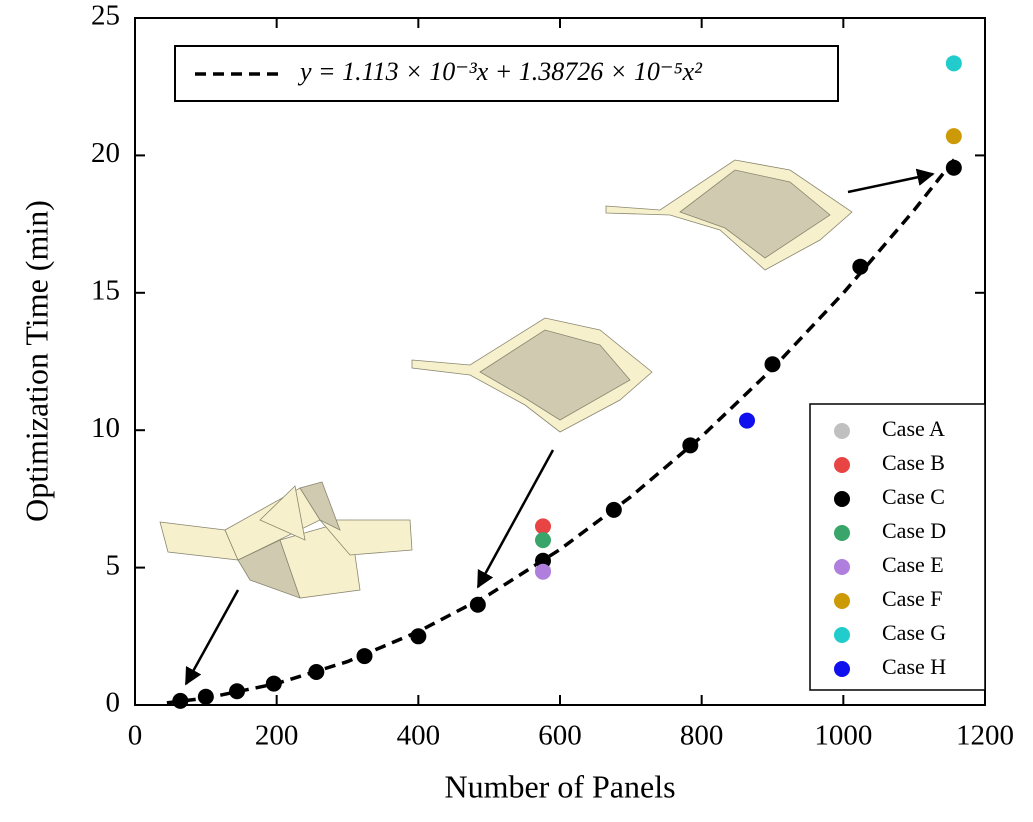 The image size is (1033, 822). What do you see at coordinates (36, 361) in the screenshot?
I see `y-axis-label: Optimization Time (min)` at bounding box center [36, 361].